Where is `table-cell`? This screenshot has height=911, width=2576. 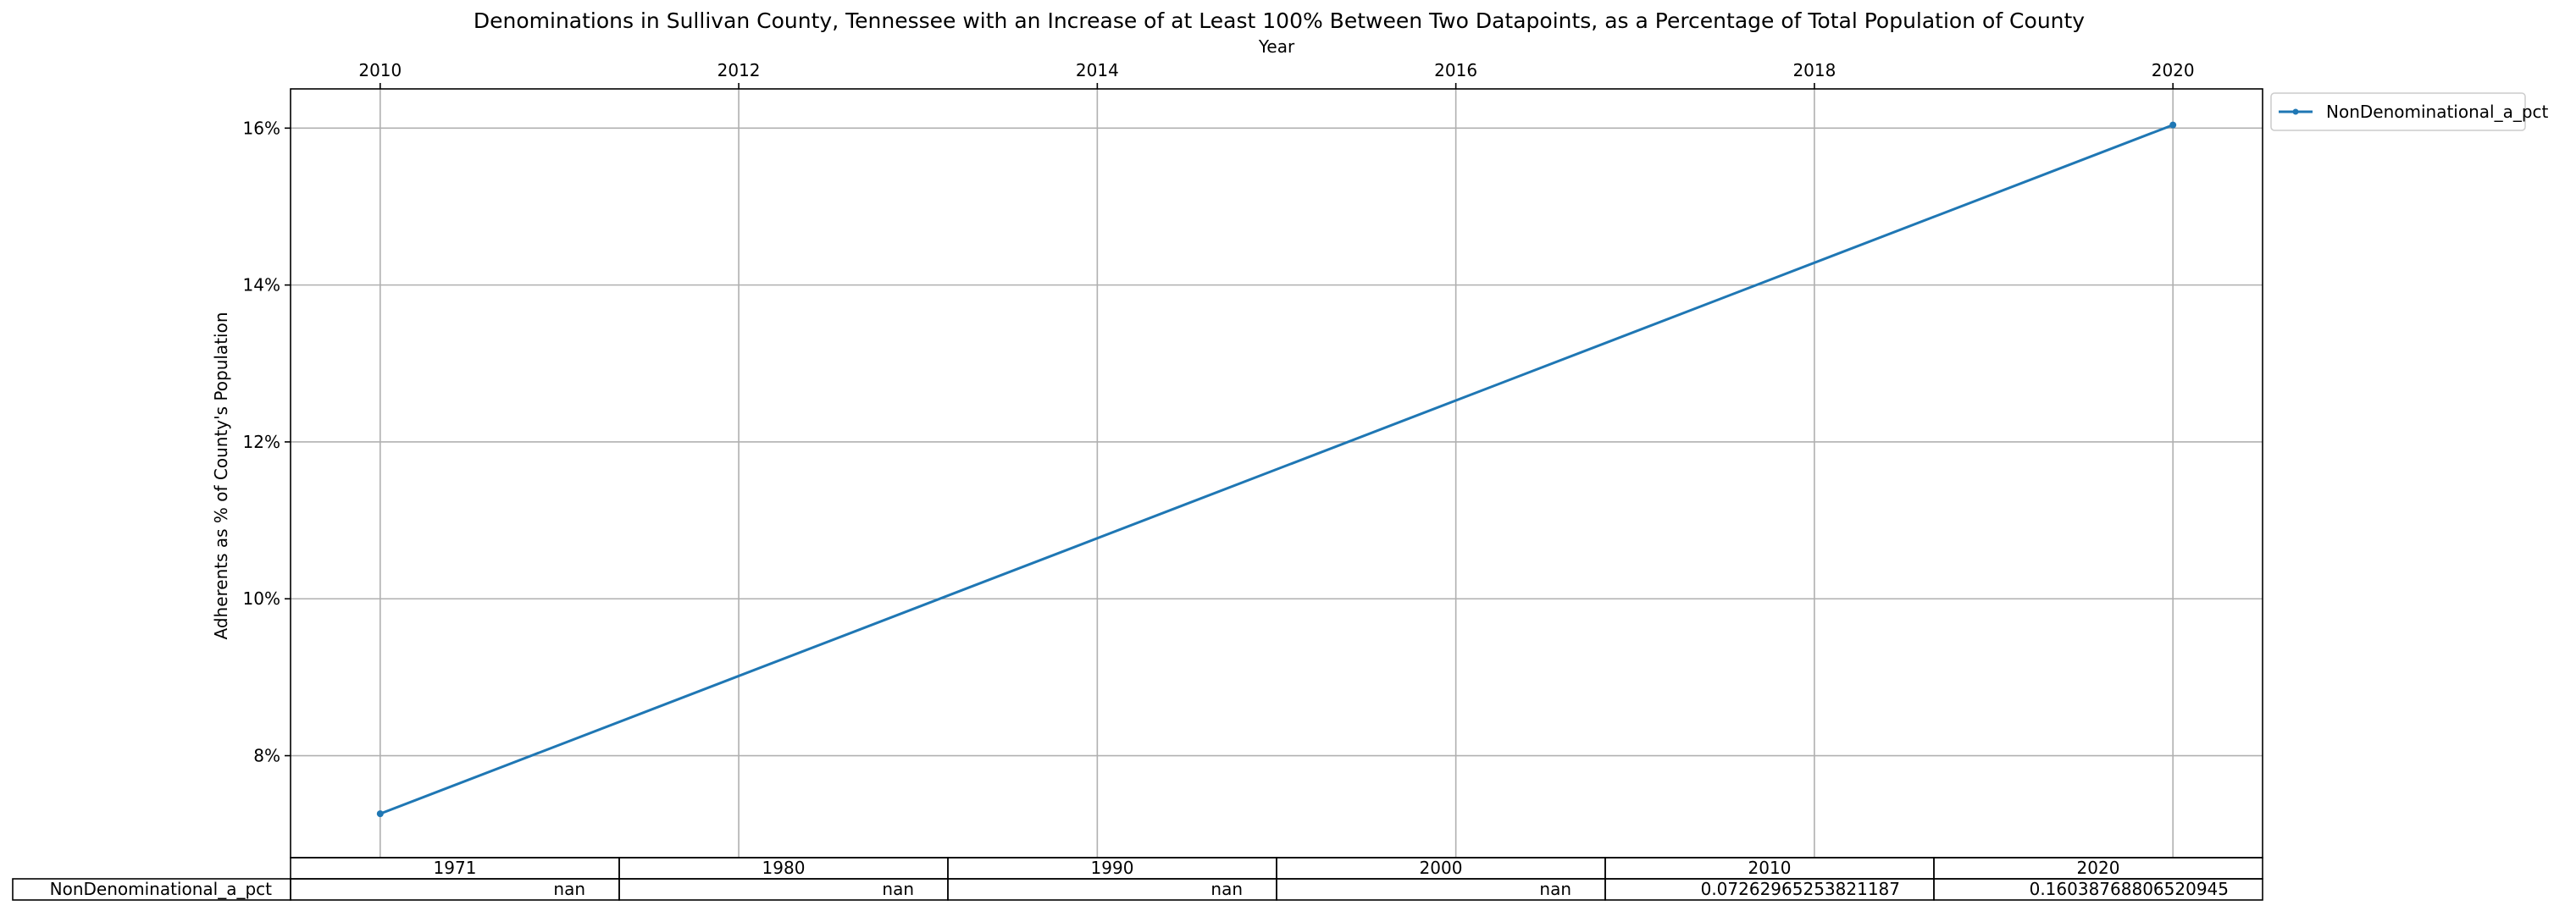
table-cell is located at coordinates (2098, 889).